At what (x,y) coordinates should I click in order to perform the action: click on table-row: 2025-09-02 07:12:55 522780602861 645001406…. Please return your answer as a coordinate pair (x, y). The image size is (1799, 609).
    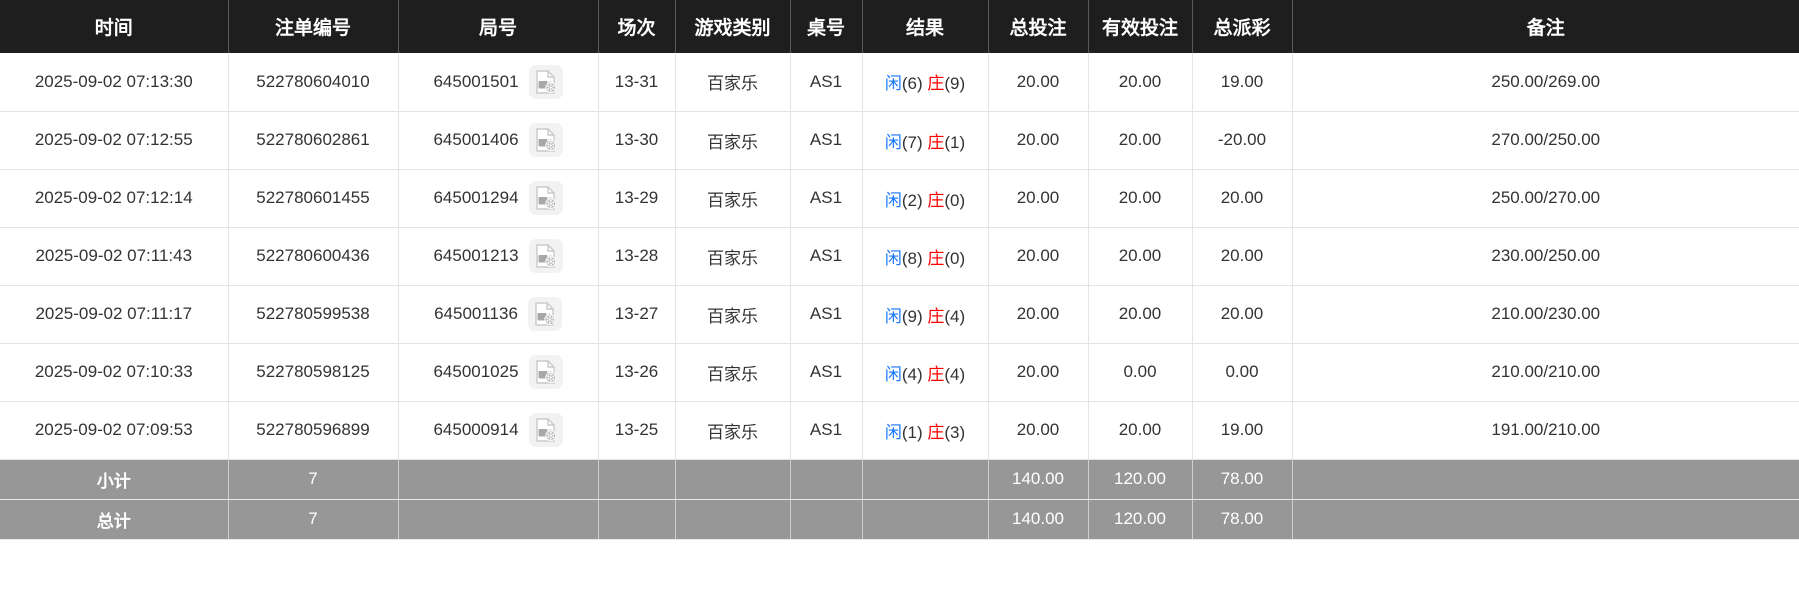
    Looking at the image, I should click on (899, 140).